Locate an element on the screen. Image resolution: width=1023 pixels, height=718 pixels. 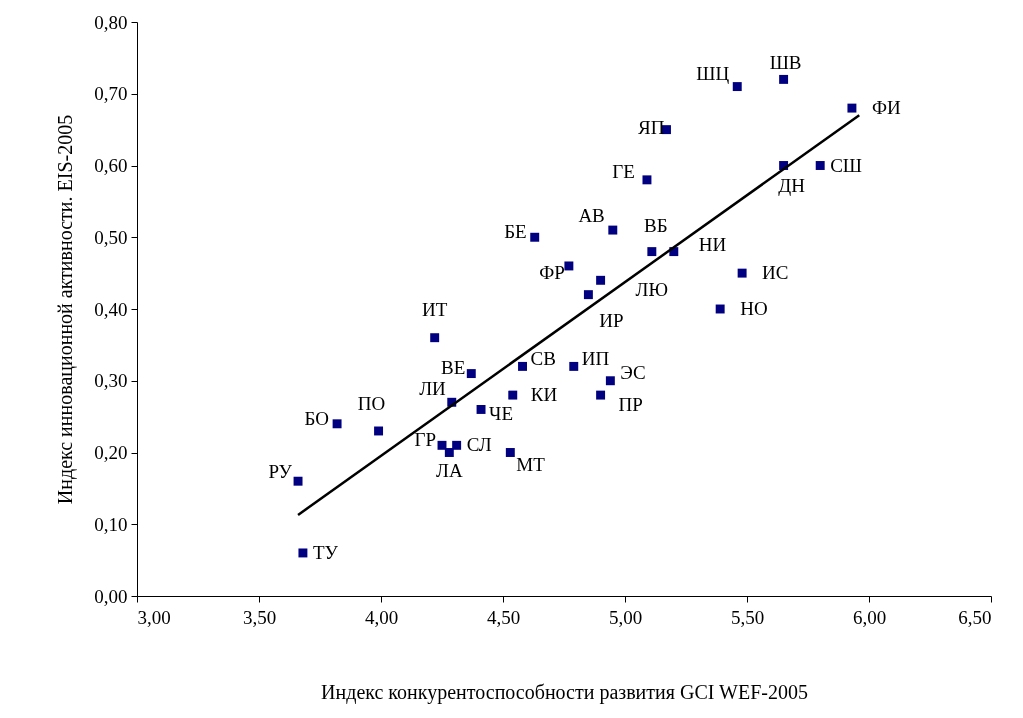
annotation: ИР is located at coordinates (611, 320).